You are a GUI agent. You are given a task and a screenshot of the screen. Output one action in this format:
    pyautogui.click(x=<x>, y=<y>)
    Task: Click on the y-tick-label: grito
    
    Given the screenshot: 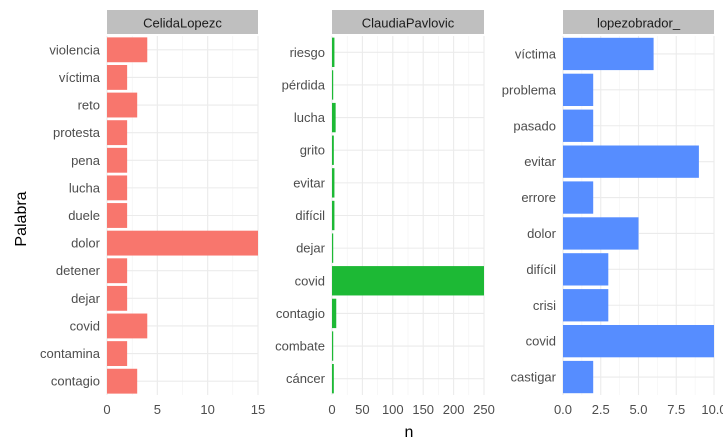 What is the action you would take?
    pyautogui.click(x=312, y=150)
    